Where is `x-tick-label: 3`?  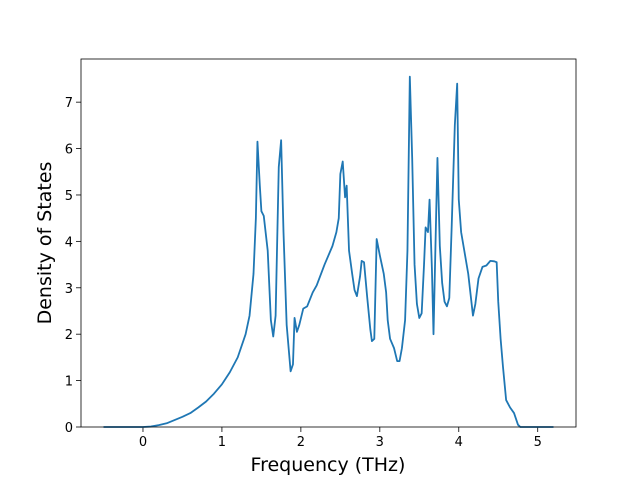 x-tick-label: 3 is located at coordinates (380, 442).